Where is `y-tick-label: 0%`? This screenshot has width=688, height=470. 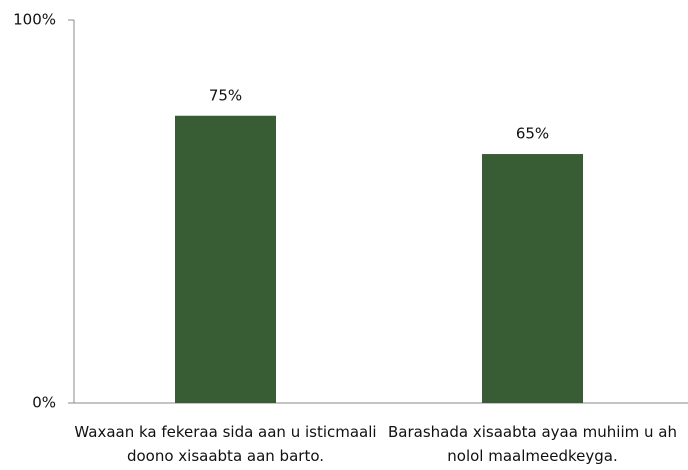
y-tick-label: 0% is located at coordinates (44, 403).